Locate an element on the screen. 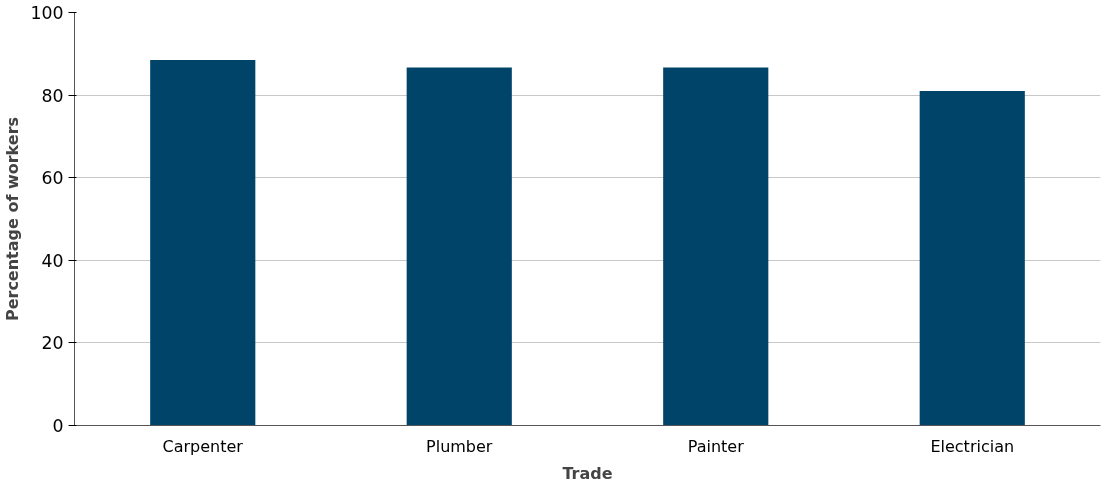  x-tick-label: Carpenter is located at coordinates (203, 446).